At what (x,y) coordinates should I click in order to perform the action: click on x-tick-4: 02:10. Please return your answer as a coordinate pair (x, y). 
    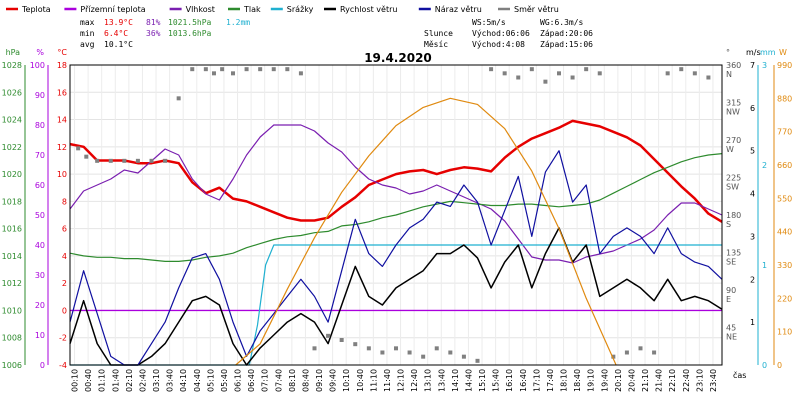
    Looking at the image, I should click on (129, 380).